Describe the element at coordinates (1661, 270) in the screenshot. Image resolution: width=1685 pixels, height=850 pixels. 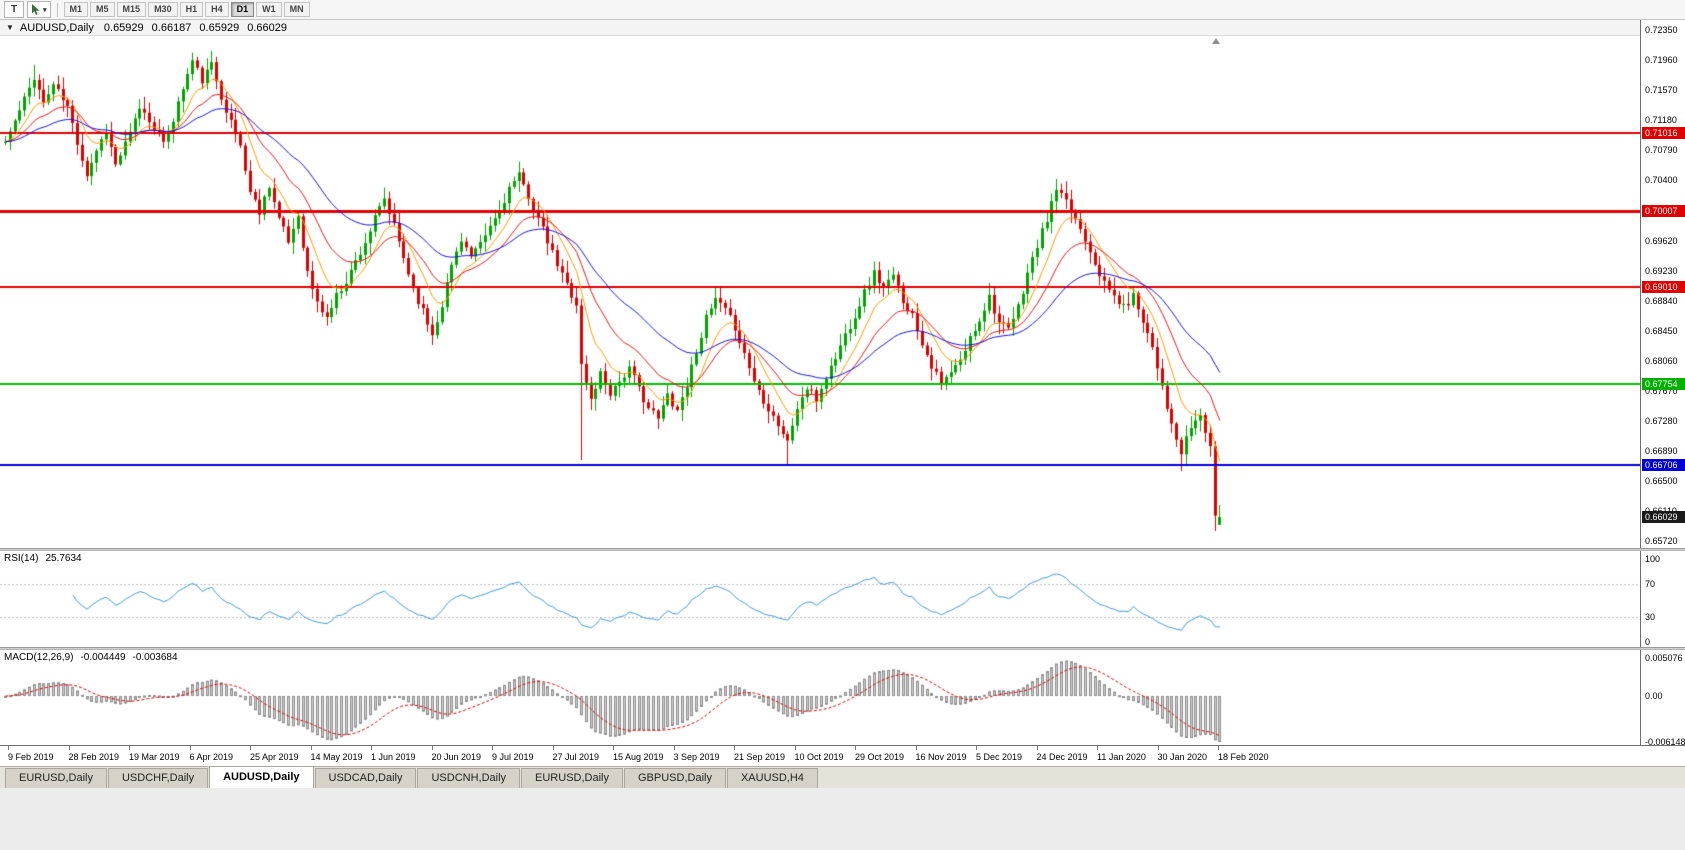
I see `price-tick-label: 0.69230` at that location.